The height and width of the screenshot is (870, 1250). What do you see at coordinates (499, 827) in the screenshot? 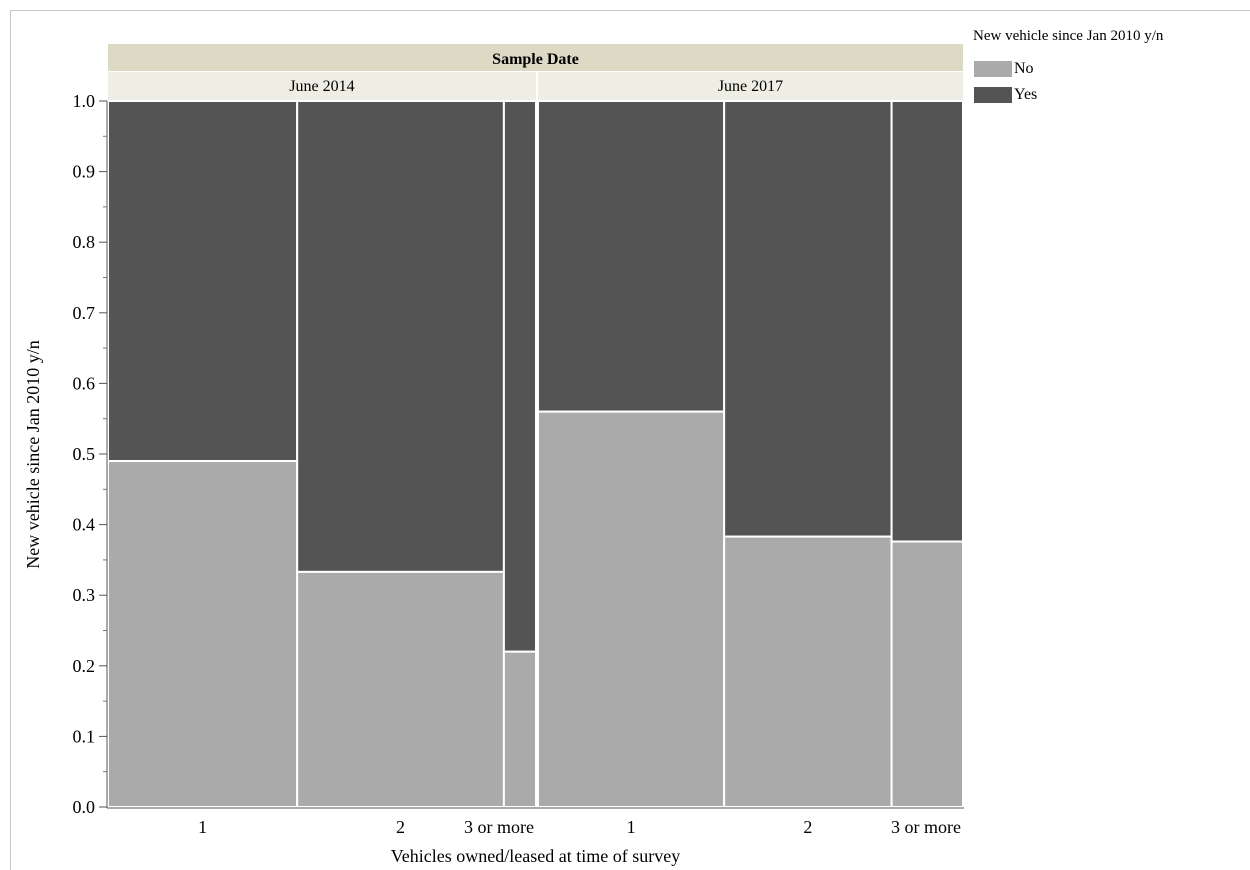
I see `x-tick-label-panel1-3: 3 or more` at bounding box center [499, 827].